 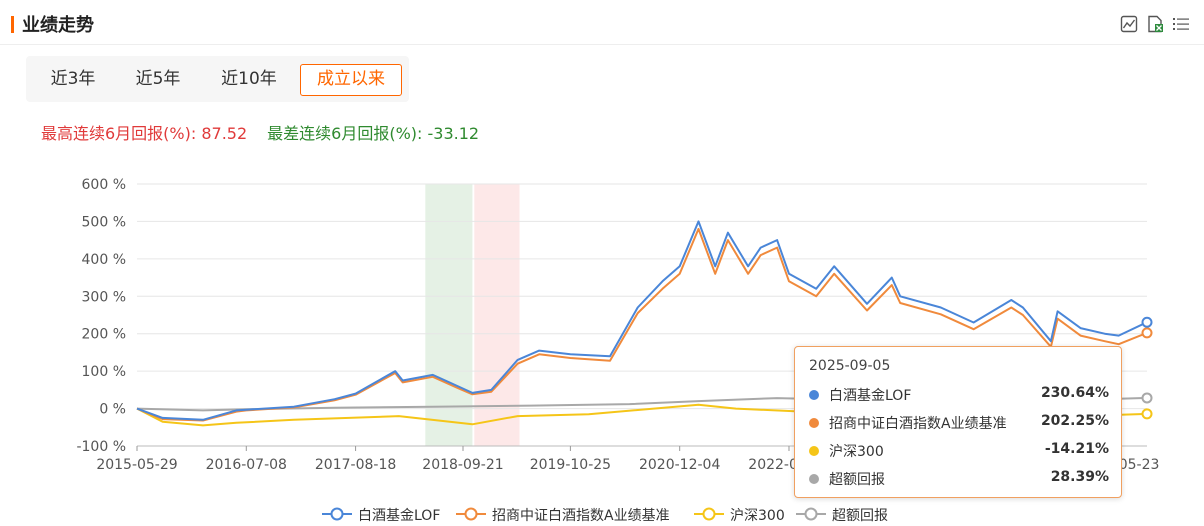 What do you see at coordinates (1076, 449) in the screenshot?
I see `tooltip-value: -14.21%` at bounding box center [1076, 449].